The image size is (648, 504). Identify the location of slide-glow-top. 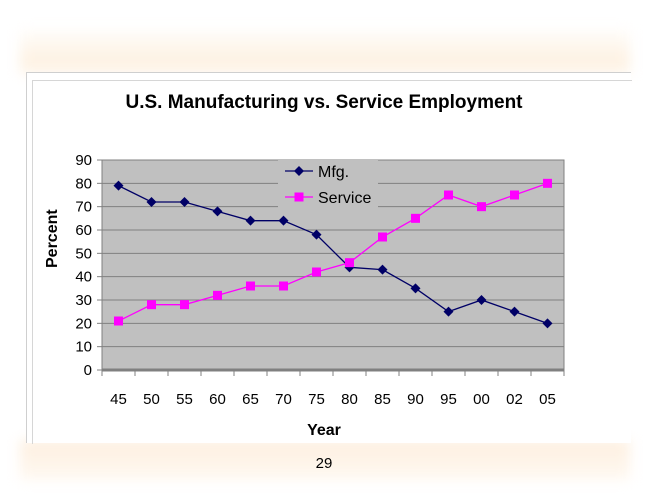
(325, 52).